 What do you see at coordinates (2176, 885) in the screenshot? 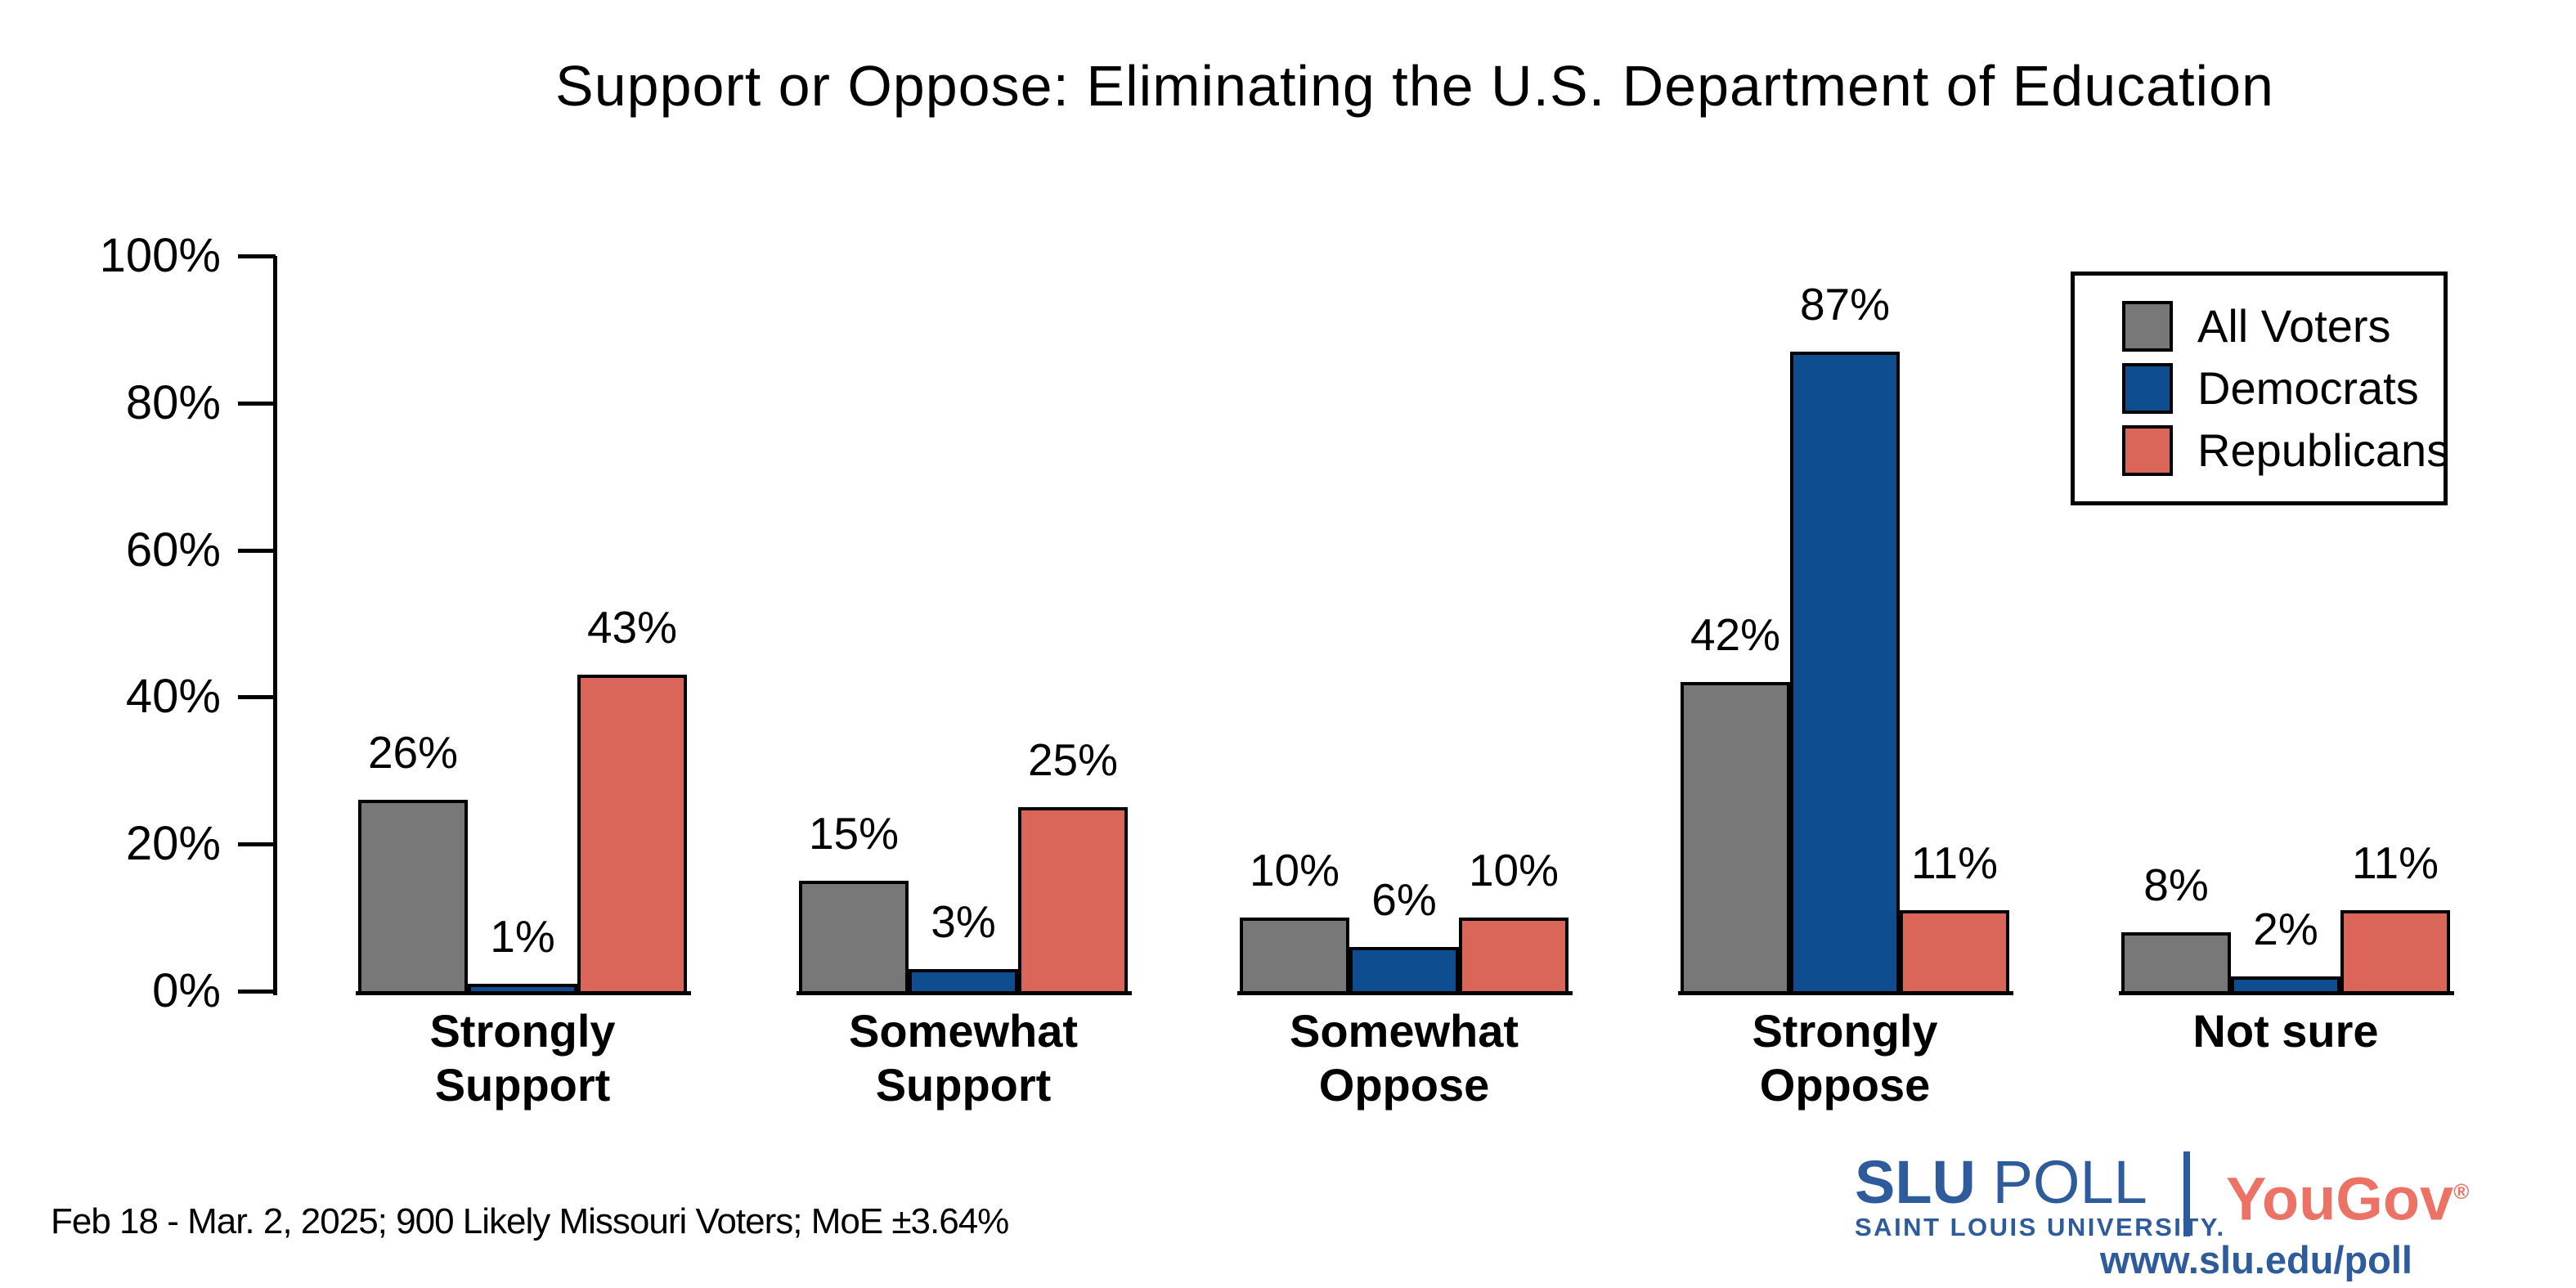
I see `bar-value-label: 8%` at bounding box center [2176, 885].